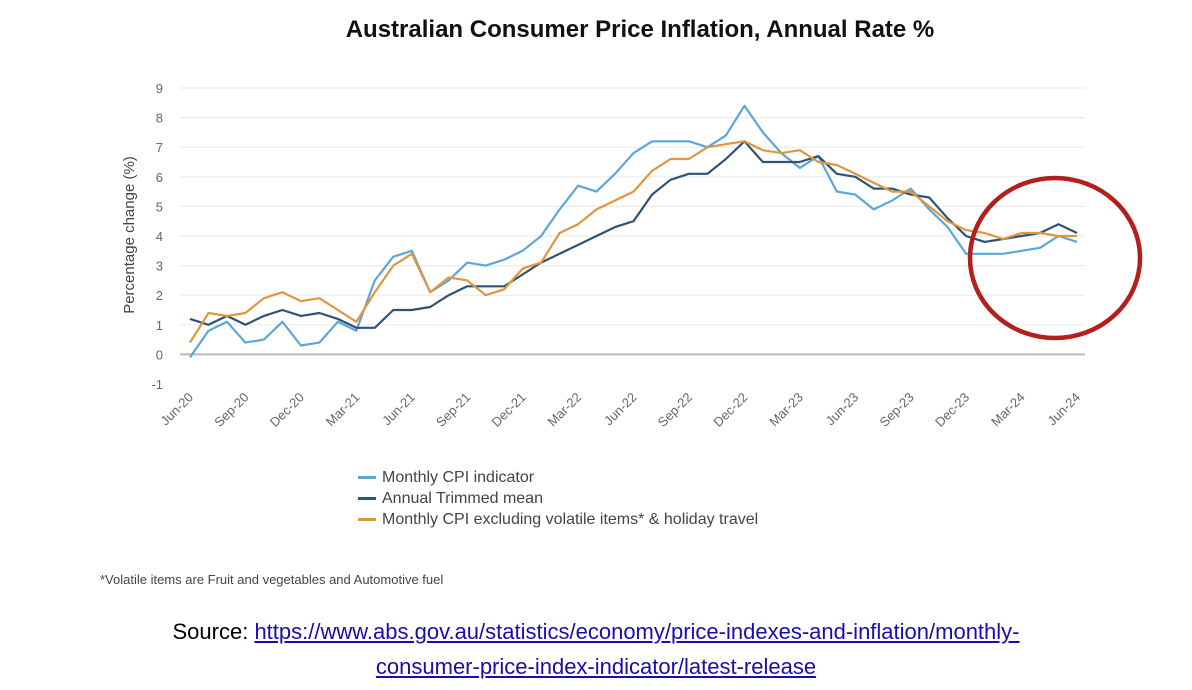 The height and width of the screenshot is (690, 1192). What do you see at coordinates (159, 118) in the screenshot?
I see `y-tick-label: 8` at bounding box center [159, 118].